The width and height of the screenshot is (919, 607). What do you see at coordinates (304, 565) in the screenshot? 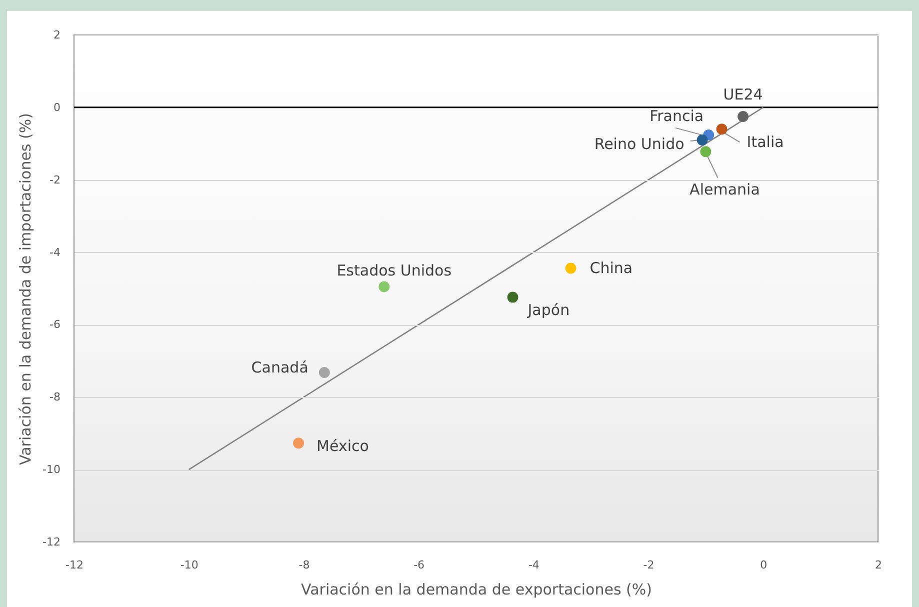
I see `x-tick-label: -8` at bounding box center [304, 565].